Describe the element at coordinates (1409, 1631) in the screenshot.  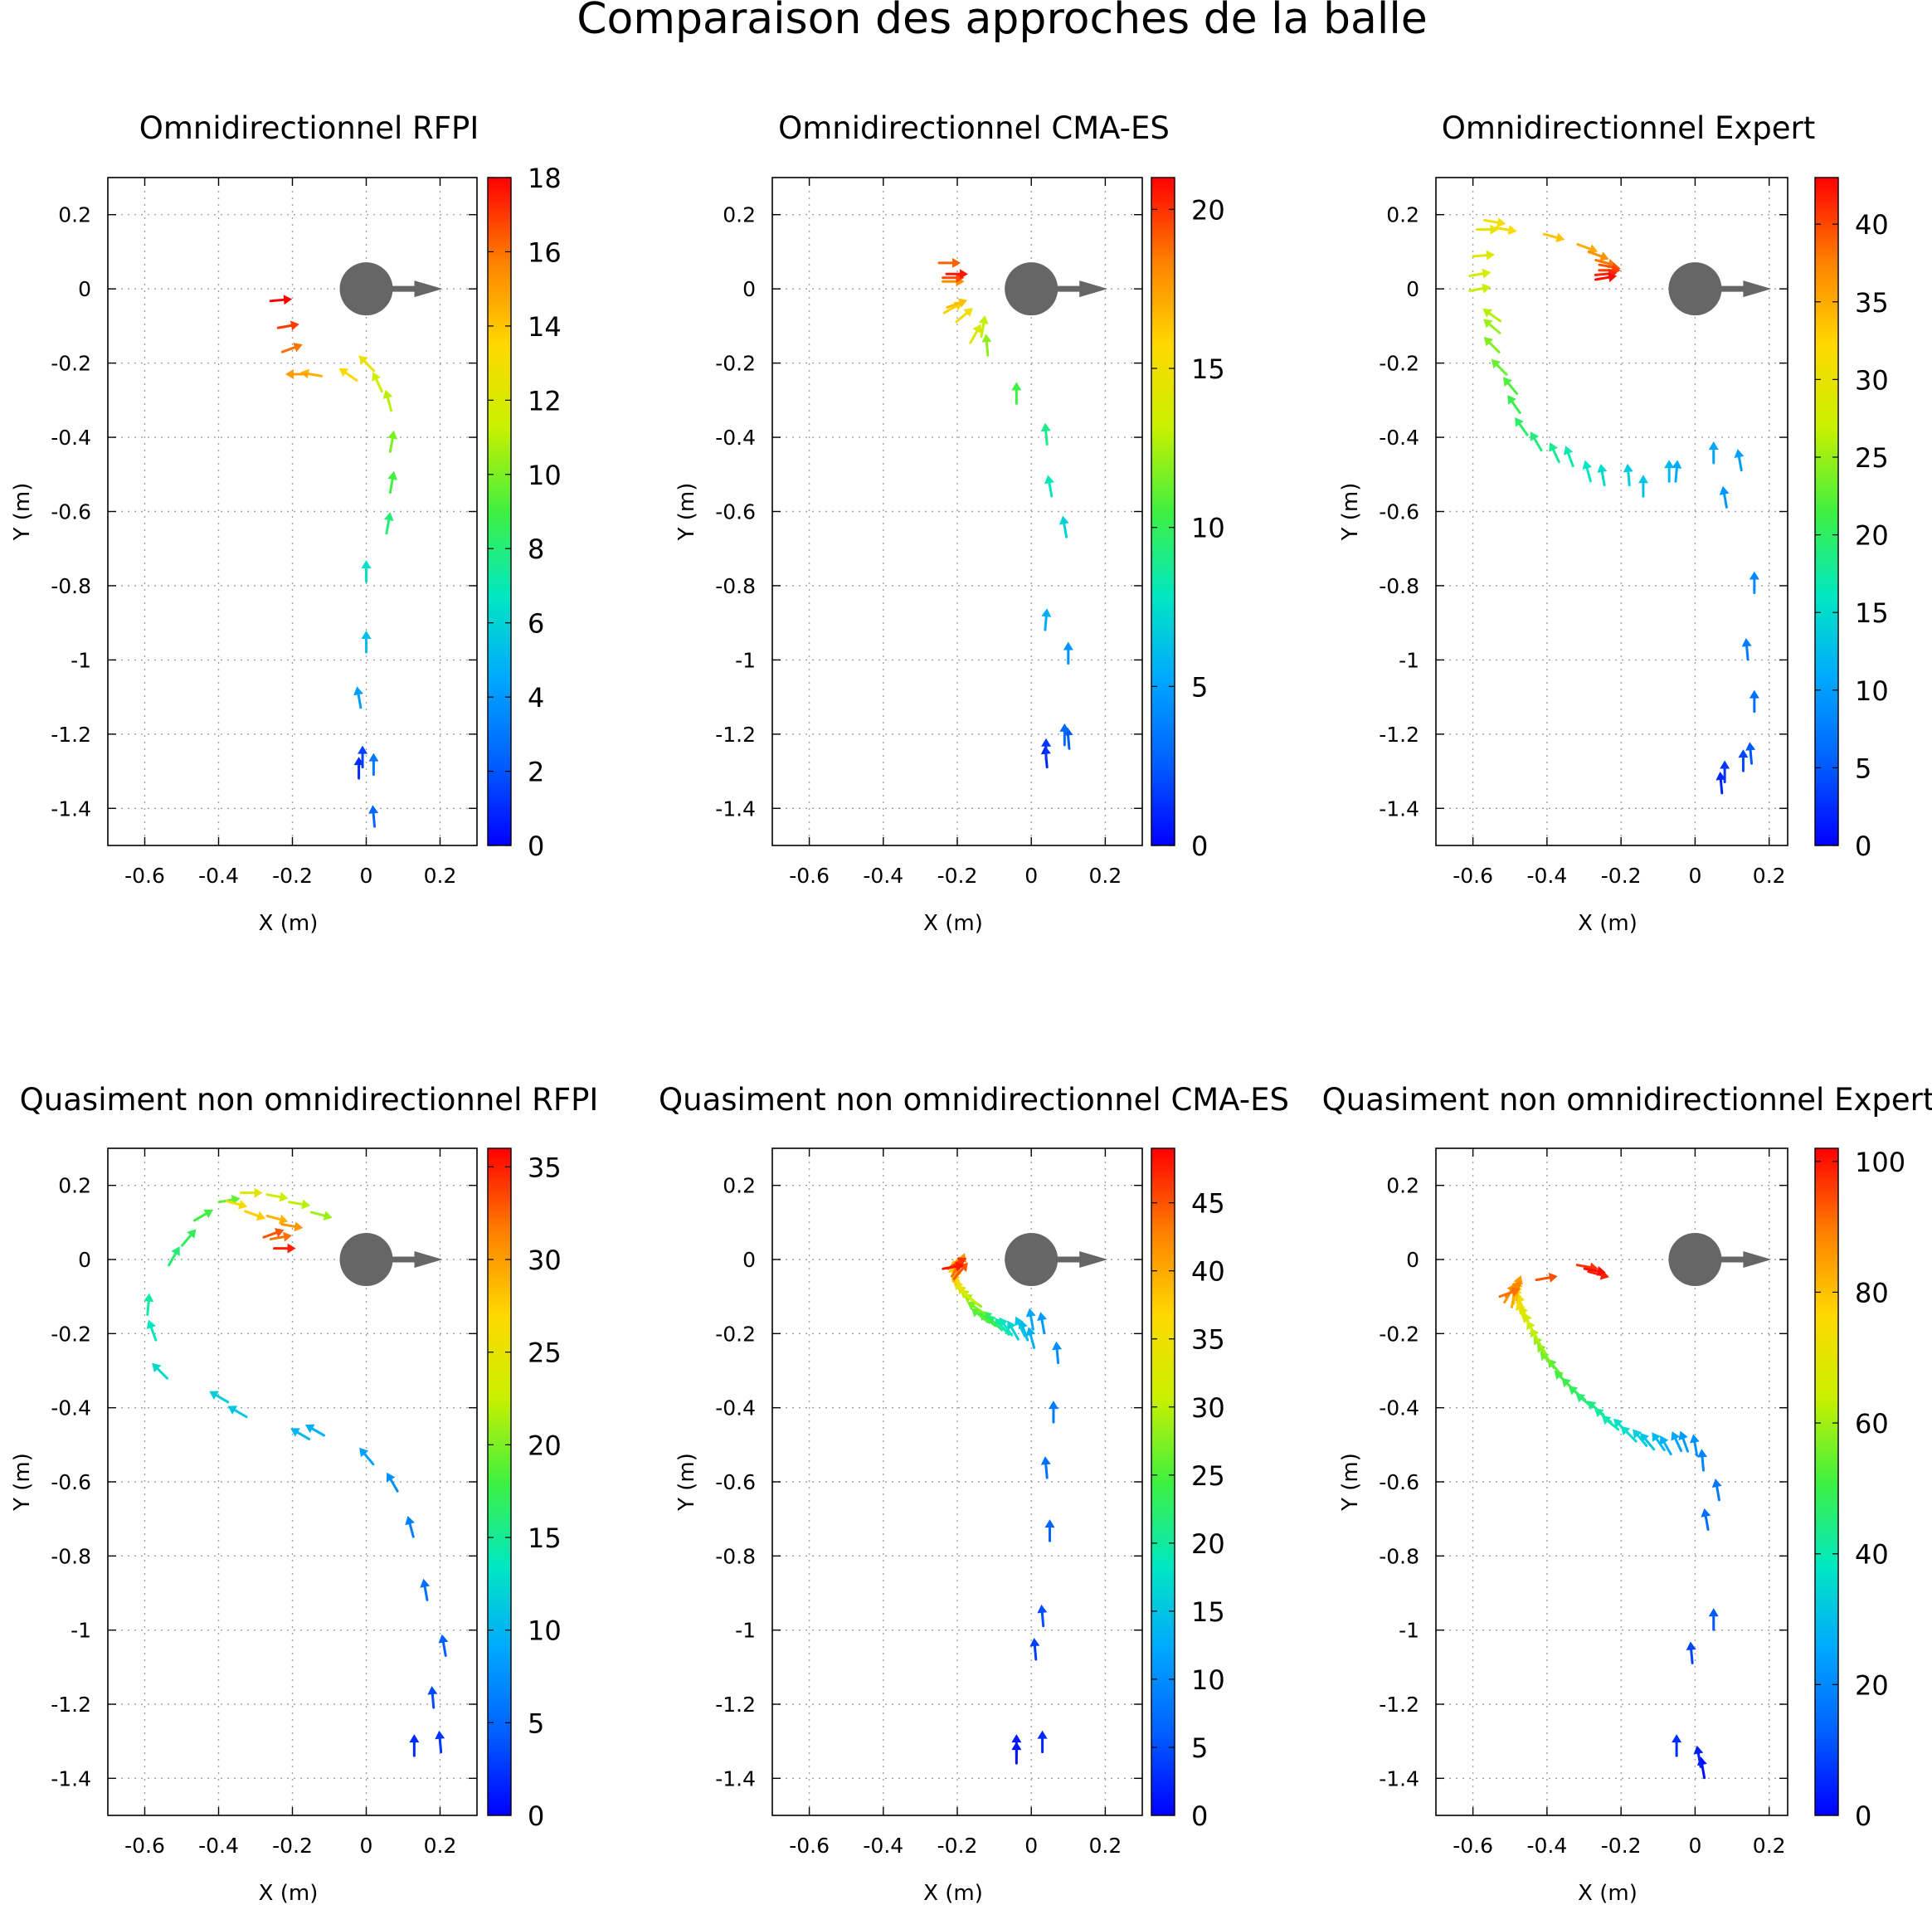
I see `y-tick-label: -1` at that location.